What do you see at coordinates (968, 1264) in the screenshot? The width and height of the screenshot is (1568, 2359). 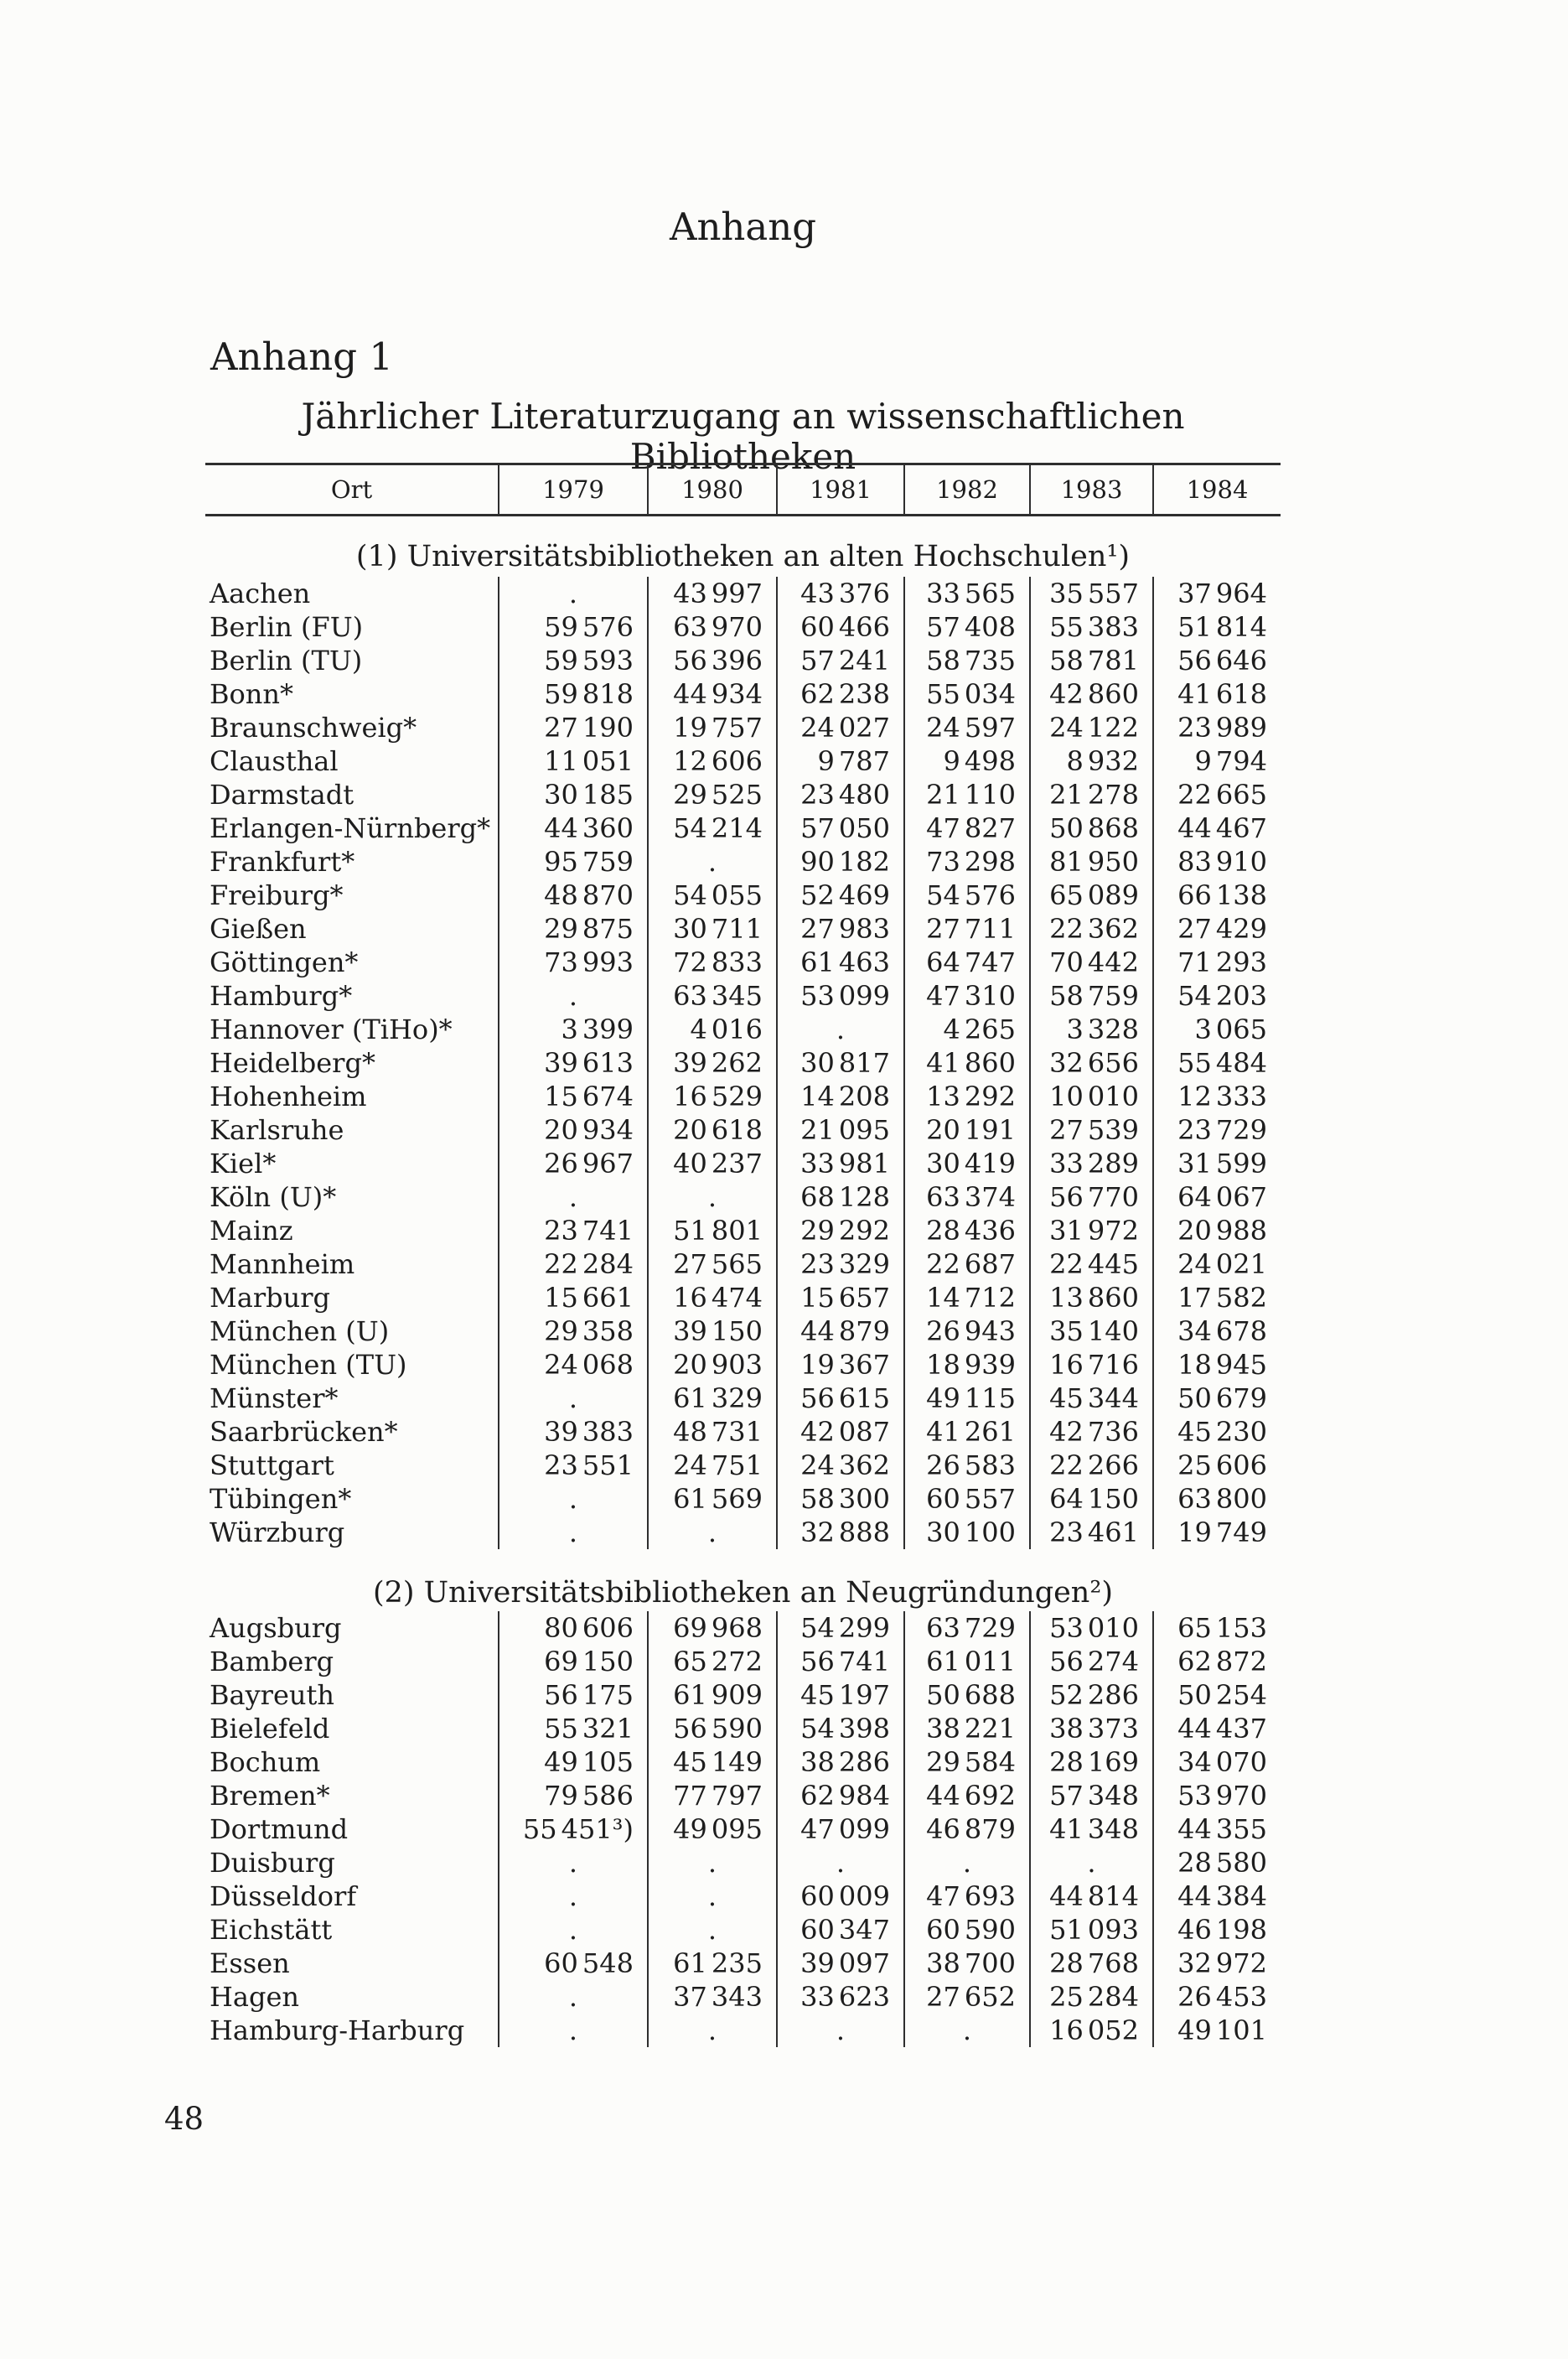 I see `value-cell: 22 687` at bounding box center [968, 1264].